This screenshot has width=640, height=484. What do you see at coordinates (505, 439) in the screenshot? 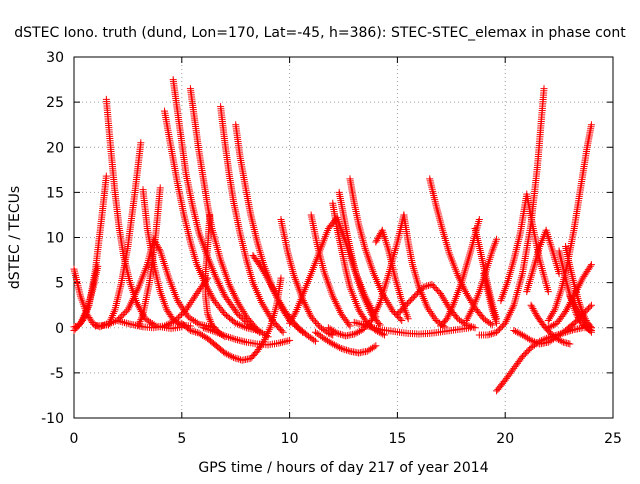
I see `x-tick-label: 20` at bounding box center [505, 439].